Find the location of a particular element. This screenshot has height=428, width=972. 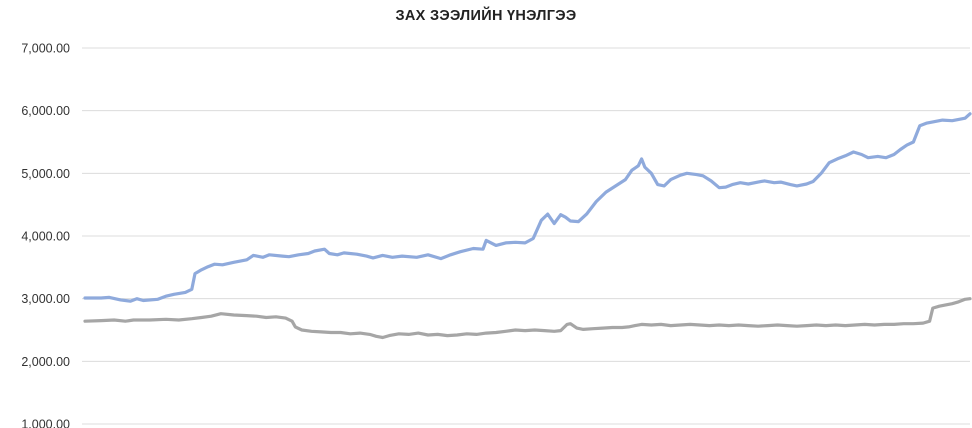

y-tick-label: 6,000.00 is located at coordinates (45, 111).